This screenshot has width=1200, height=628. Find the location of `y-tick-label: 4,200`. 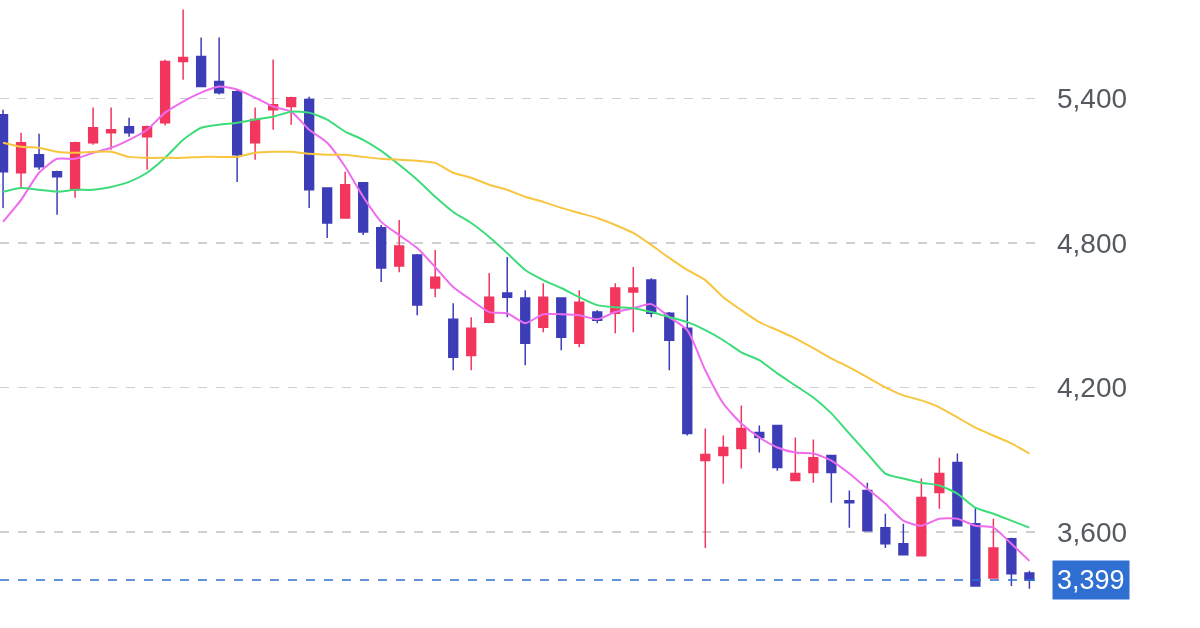

y-tick-label: 4,200 is located at coordinates (1092, 388).